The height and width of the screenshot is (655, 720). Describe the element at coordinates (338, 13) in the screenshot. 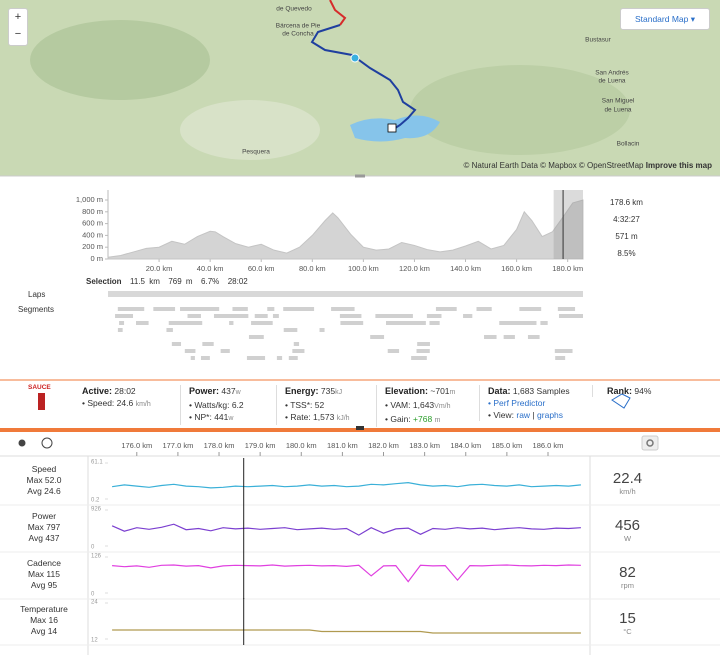

I see `map-route-start` at that location.